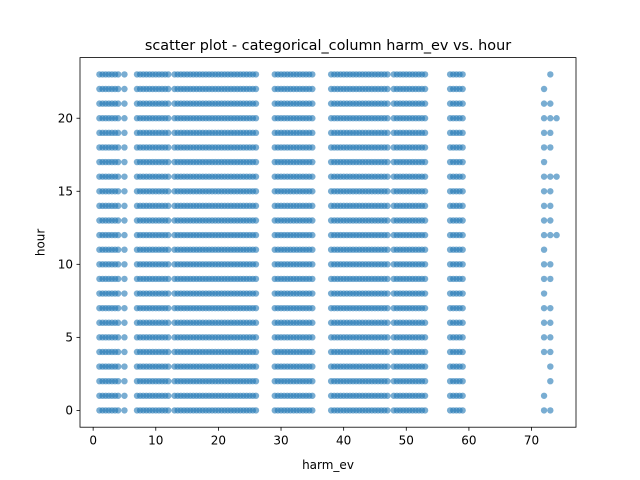  What do you see at coordinates (280, 441) in the screenshot?
I see `x-tick-label: 30` at bounding box center [280, 441].